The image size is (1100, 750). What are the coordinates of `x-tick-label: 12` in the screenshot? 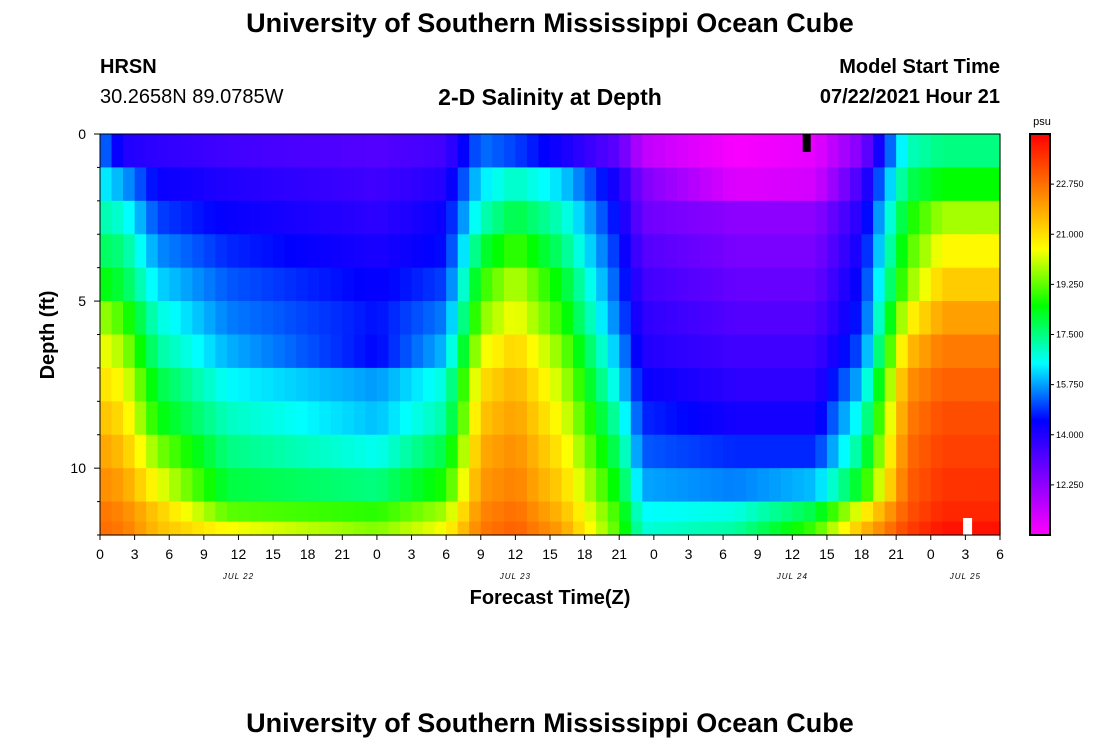 It's located at (516, 554).